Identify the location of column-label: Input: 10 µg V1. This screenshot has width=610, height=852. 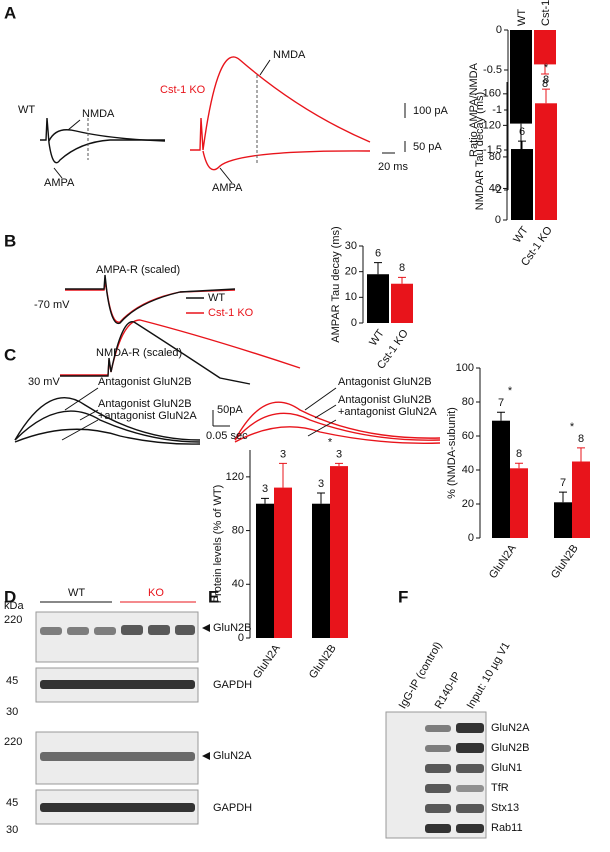
(489, 675).